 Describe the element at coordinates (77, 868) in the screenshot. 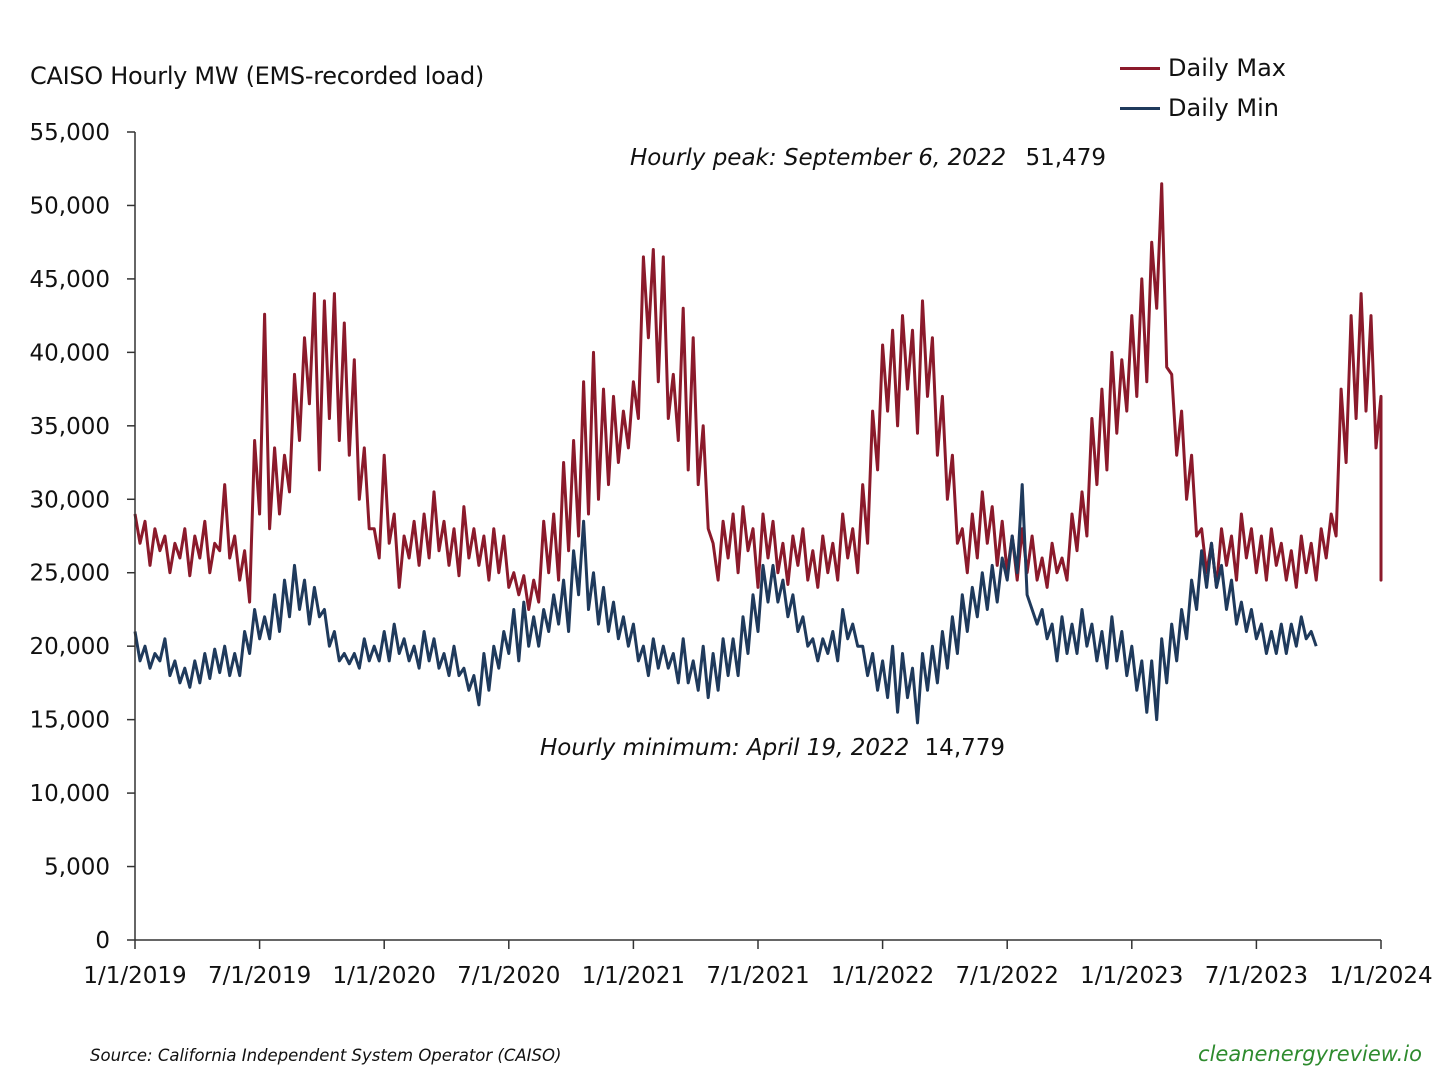

I see `y-tick-label: 5,000` at that location.